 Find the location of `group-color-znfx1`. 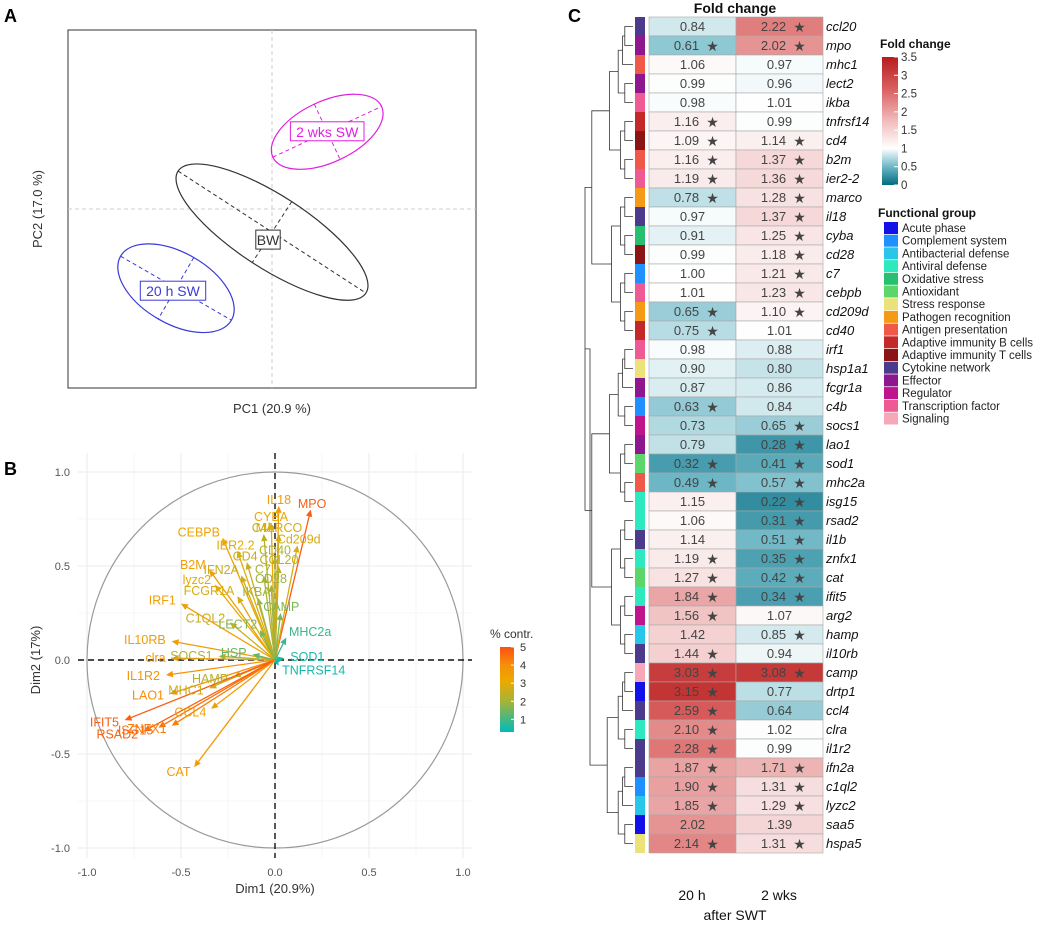

group-color-znfx1 is located at coordinates (640, 558).